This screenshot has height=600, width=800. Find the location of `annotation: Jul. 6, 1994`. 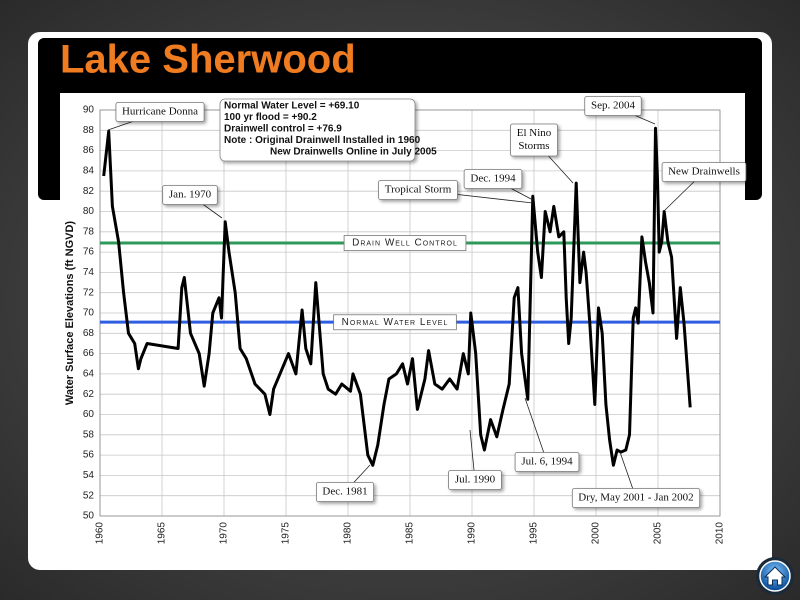

annotation: Jul. 6, 1994 is located at coordinates (547, 434).